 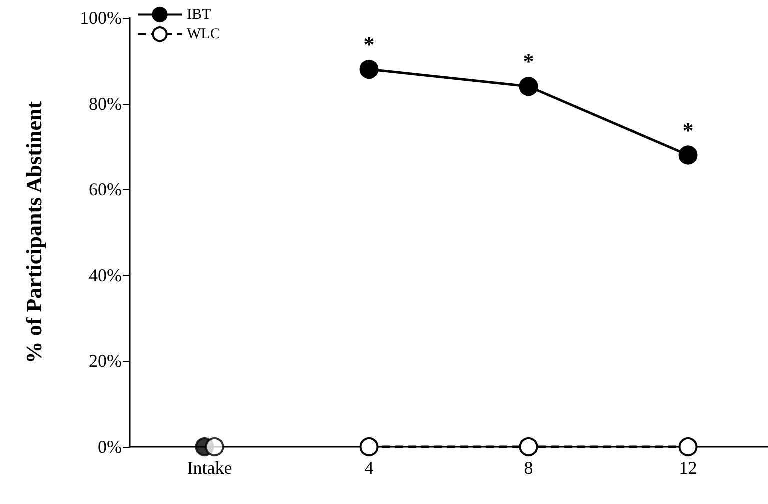 What do you see at coordinates (101, 18) in the screenshot?
I see `y-tick-label: 100%` at bounding box center [101, 18].